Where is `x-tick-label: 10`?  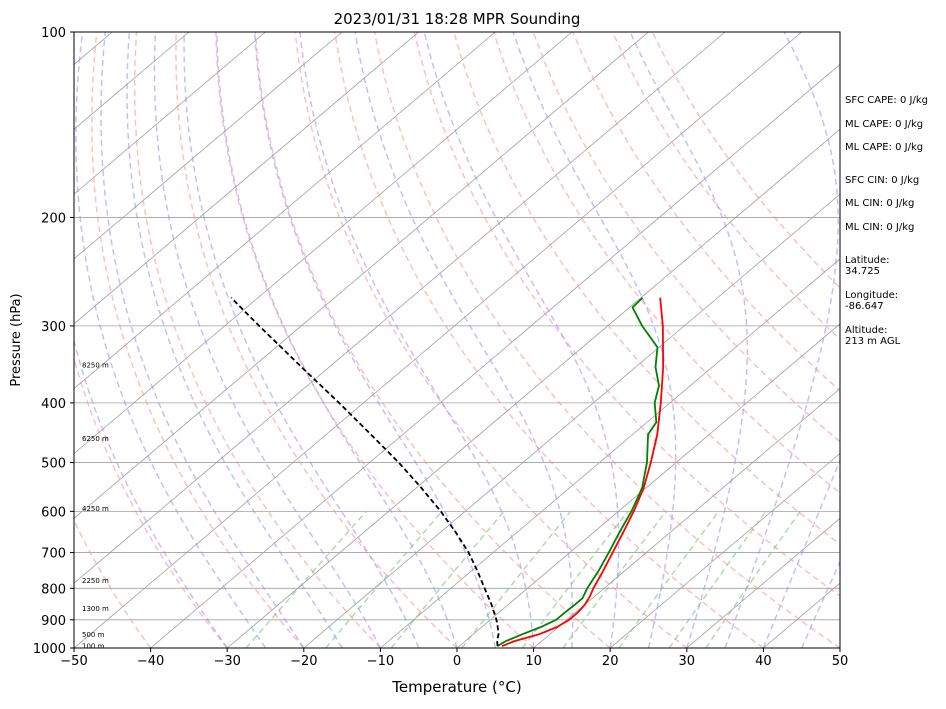
x-tick-label: 10 is located at coordinates (533, 661).